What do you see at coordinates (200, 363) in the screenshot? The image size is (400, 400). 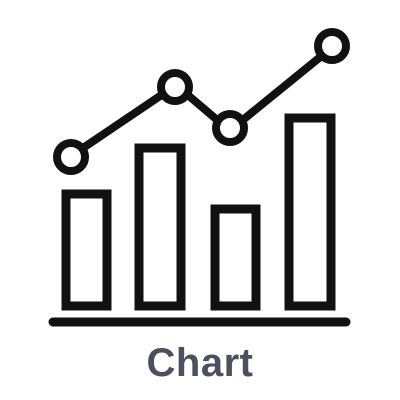 I see `caption-label: Chart` at bounding box center [200, 363].